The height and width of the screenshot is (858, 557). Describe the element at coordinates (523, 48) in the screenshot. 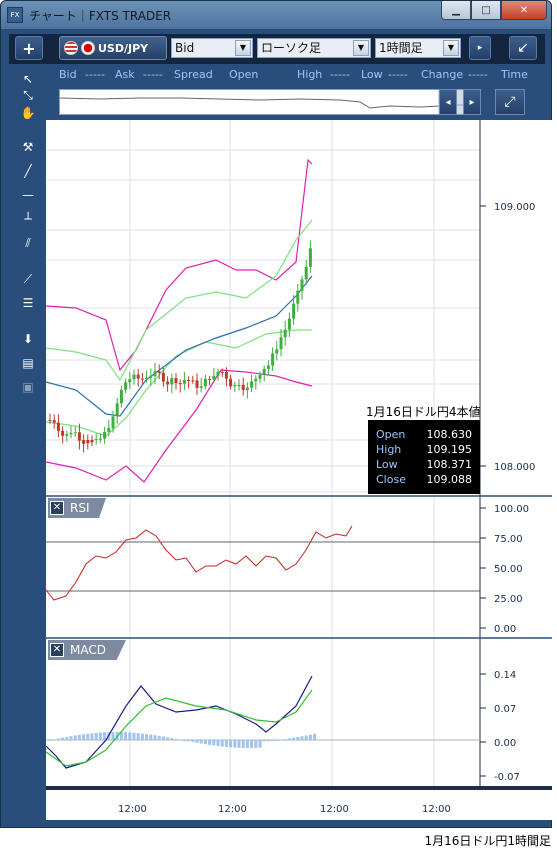

I see `detach-button: ↙` at that location.